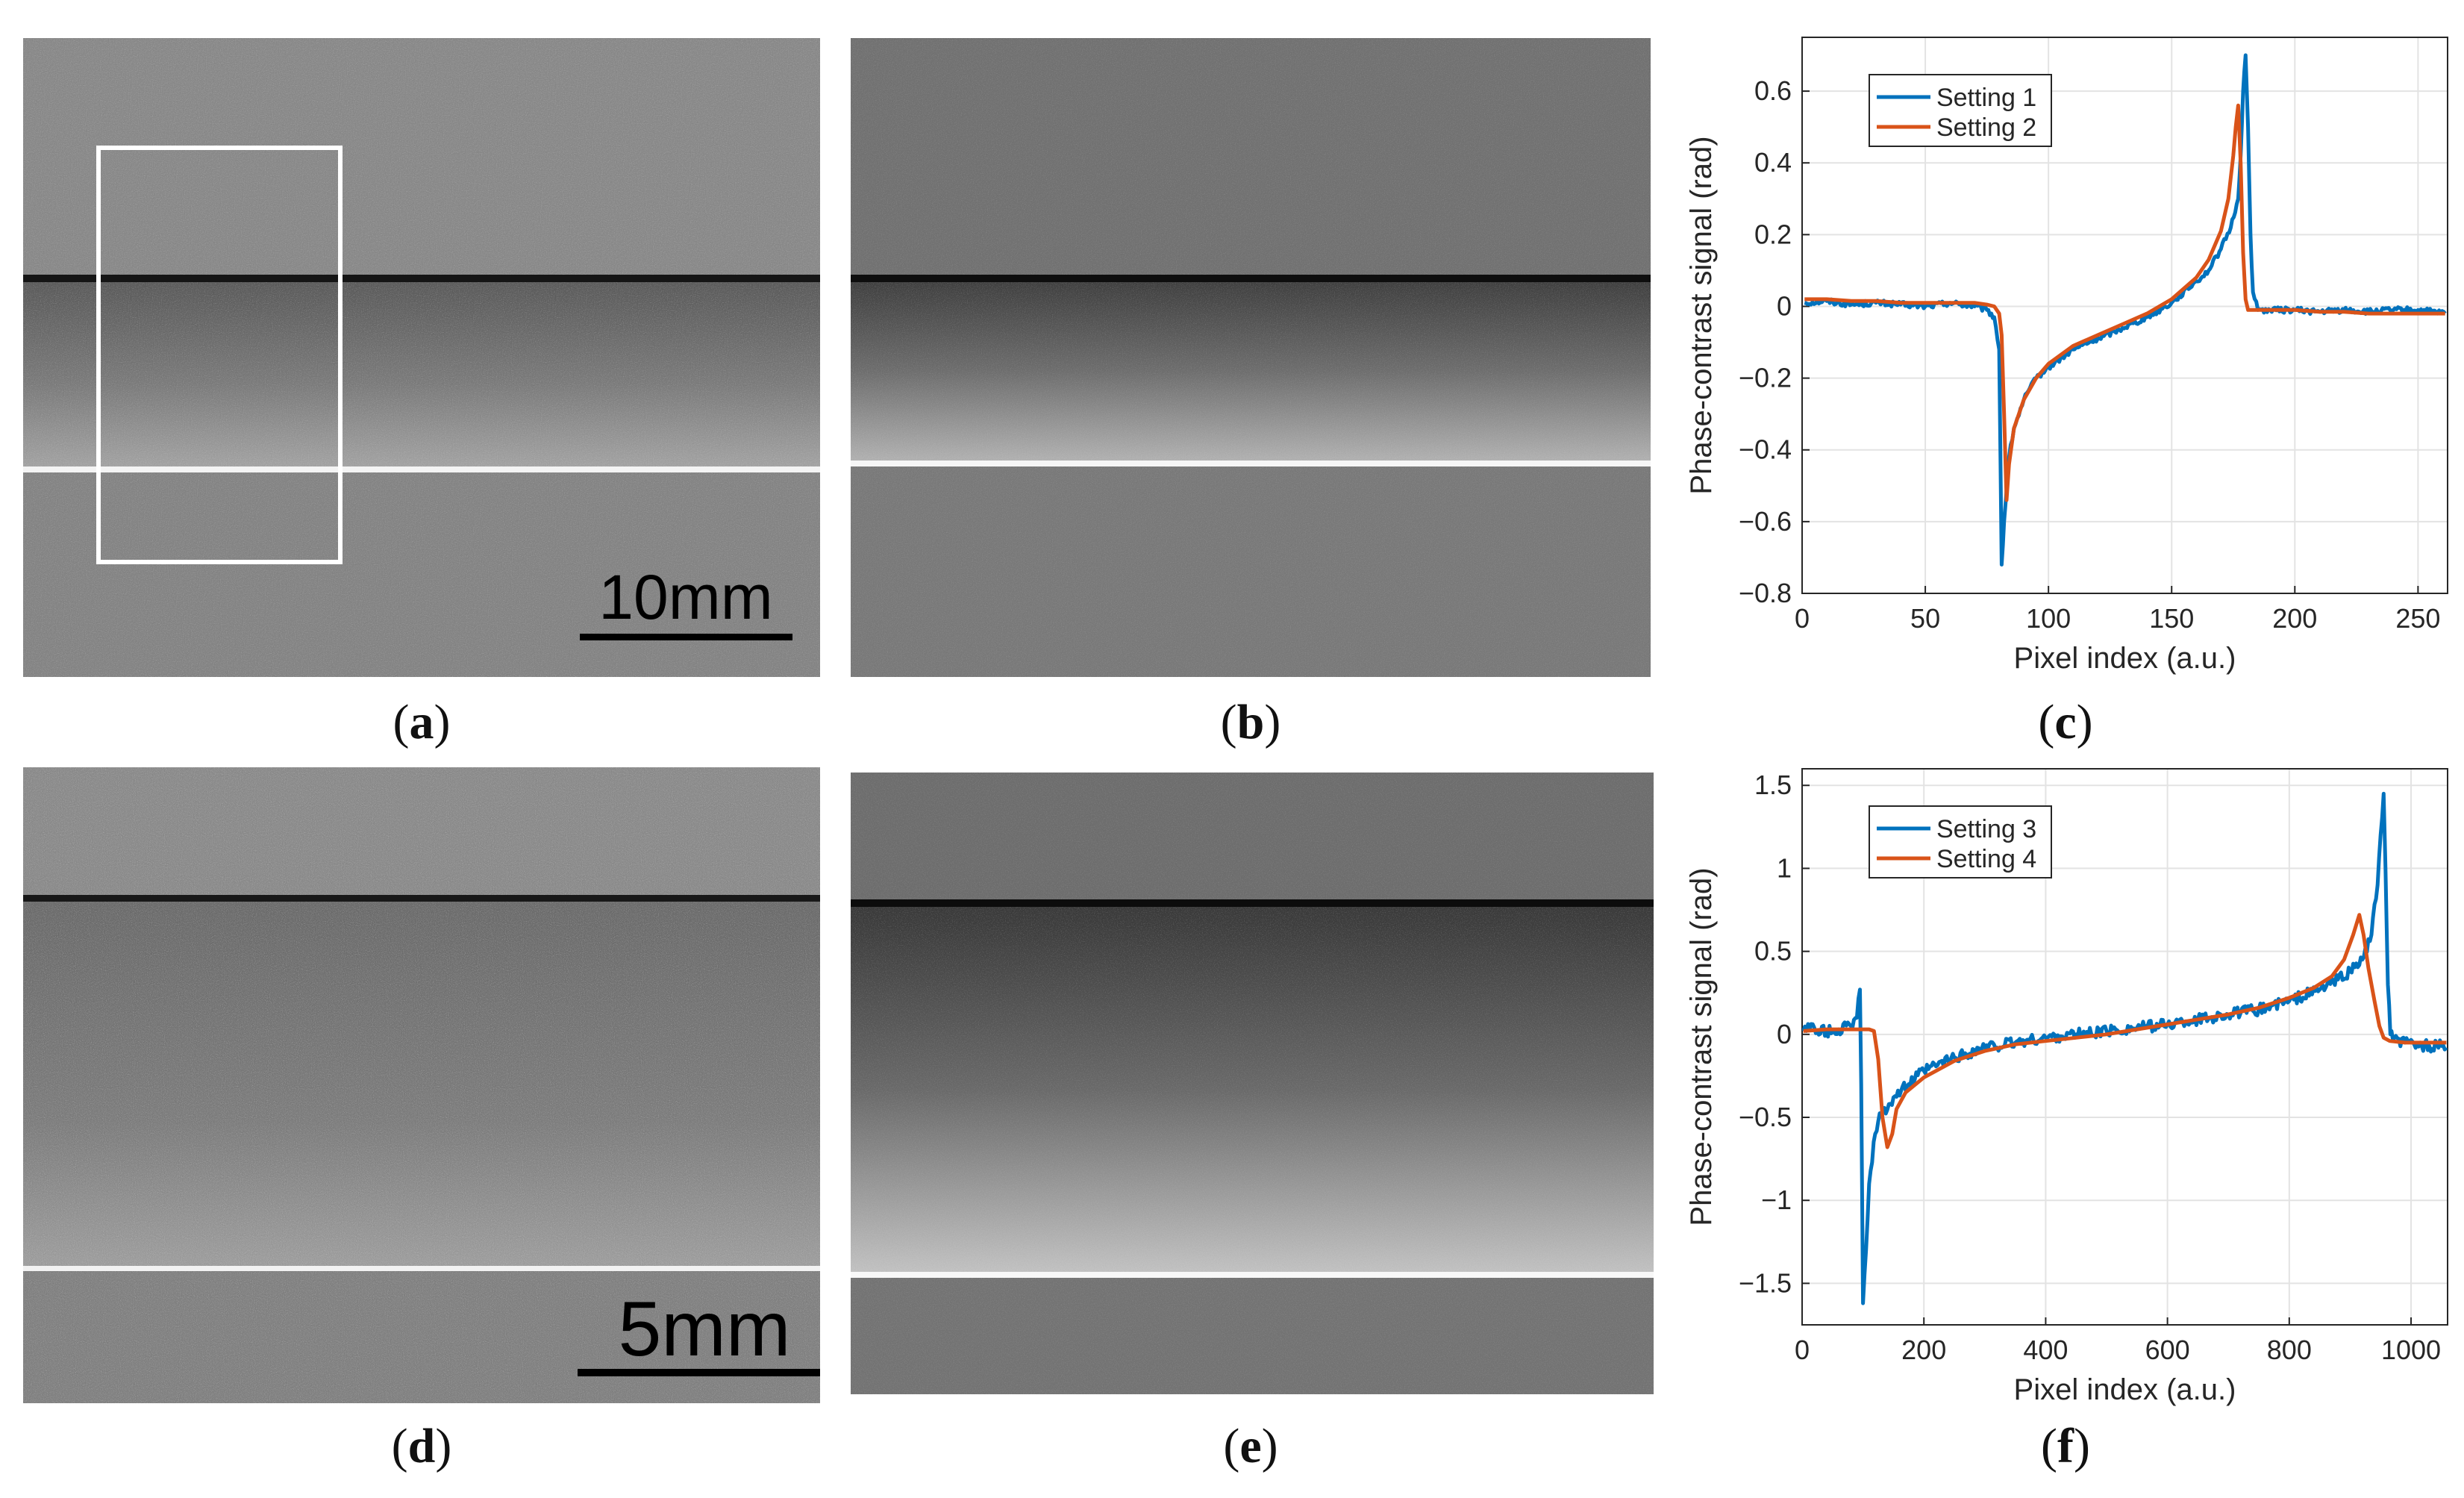 This screenshot has height=1498, width=2464. What do you see at coordinates (686, 637) in the screenshot?
I see `scale-bar-a` at bounding box center [686, 637].